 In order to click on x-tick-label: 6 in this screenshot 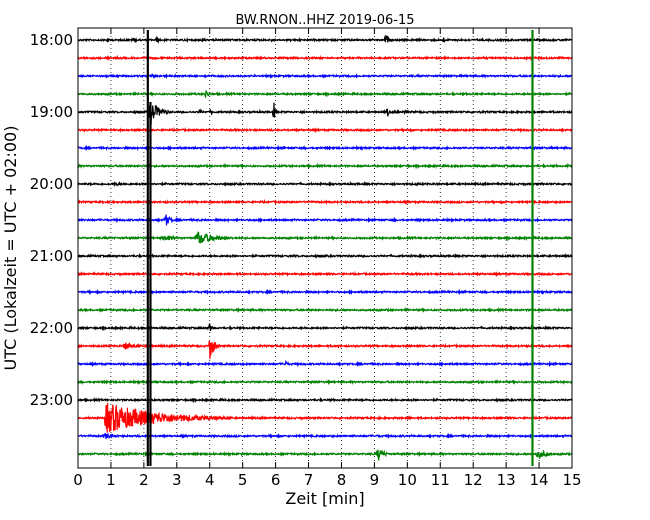, I will do `click(276, 480)`.